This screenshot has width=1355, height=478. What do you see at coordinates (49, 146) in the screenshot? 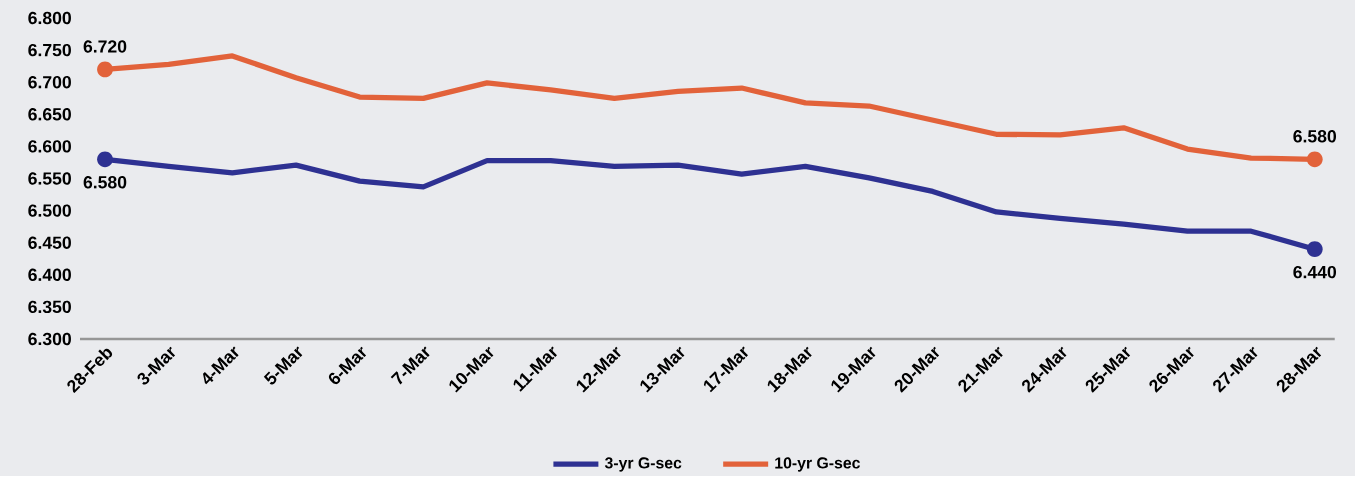
I see `y-tick-label: 6.600` at bounding box center [49, 146].